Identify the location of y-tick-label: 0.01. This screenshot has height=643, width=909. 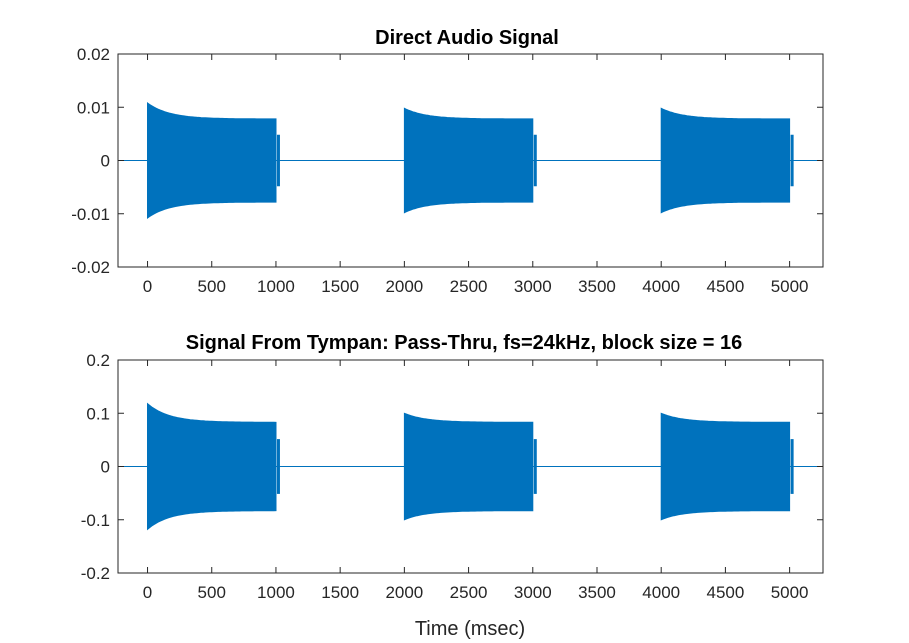
(93, 107).